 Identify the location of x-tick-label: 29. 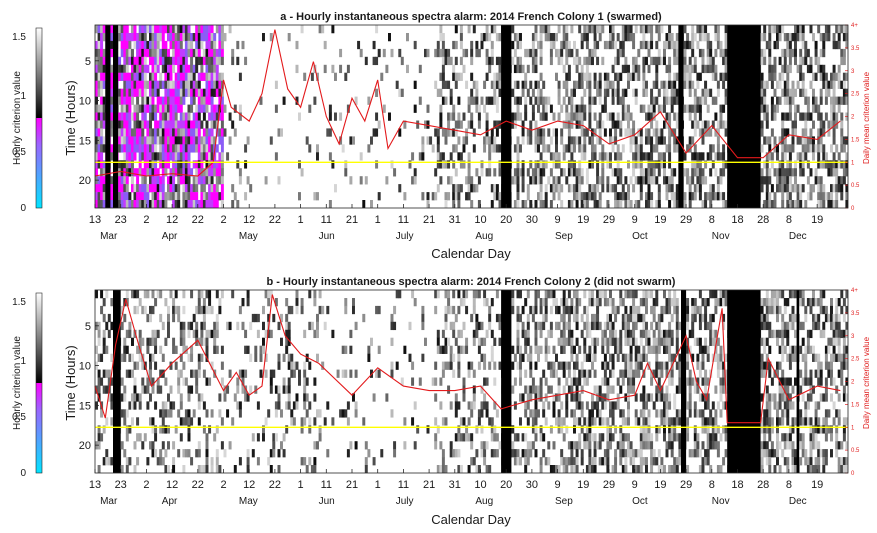
(609, 220).